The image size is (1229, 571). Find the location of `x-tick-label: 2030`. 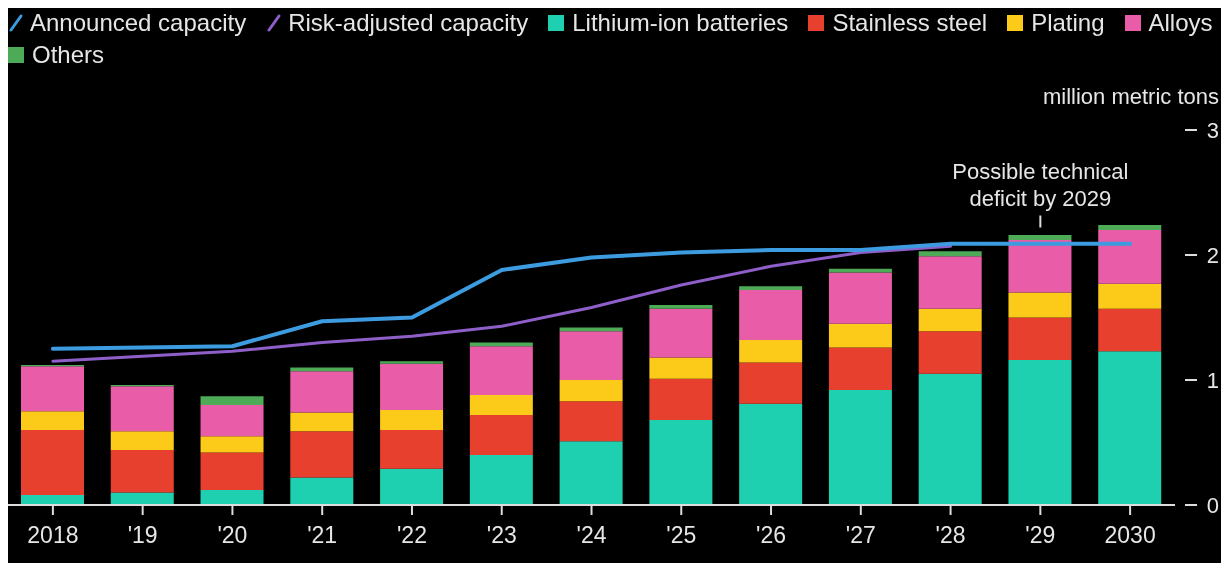

x-tick-label: 2030 is located at coordinates (1130, 535).